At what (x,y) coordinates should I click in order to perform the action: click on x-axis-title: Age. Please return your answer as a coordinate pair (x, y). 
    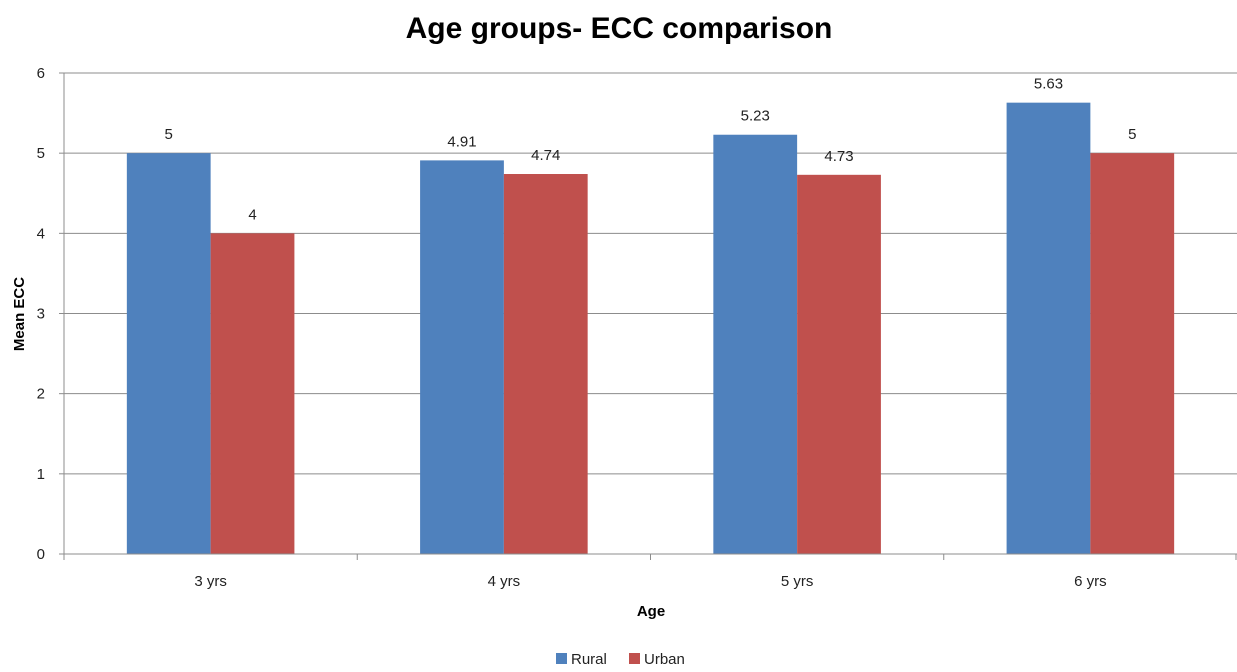
    Looking at the image, I should click on (651, 611).